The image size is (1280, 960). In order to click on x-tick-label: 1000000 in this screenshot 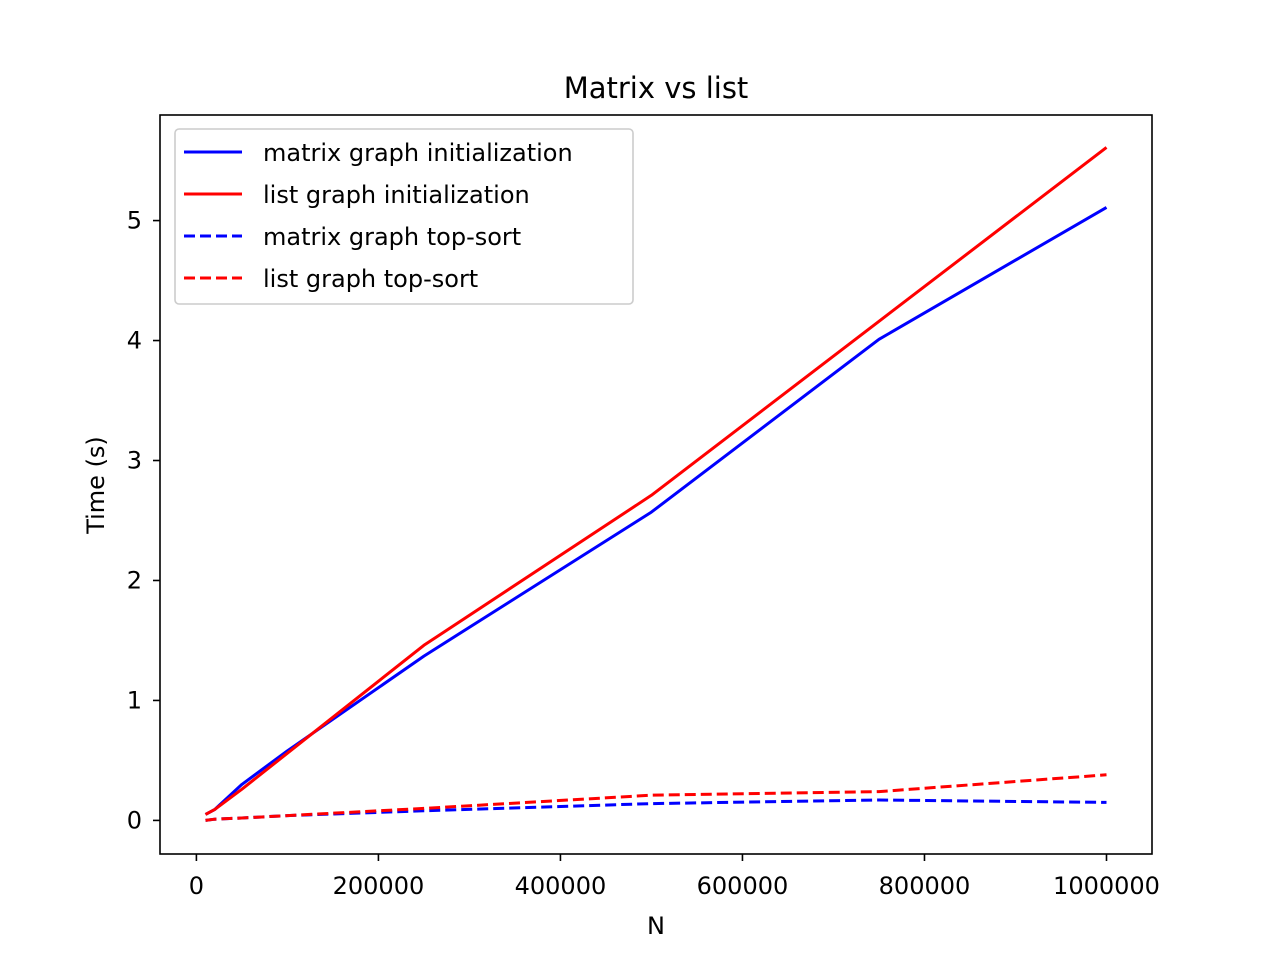, I will do `click(1106, 886)`.